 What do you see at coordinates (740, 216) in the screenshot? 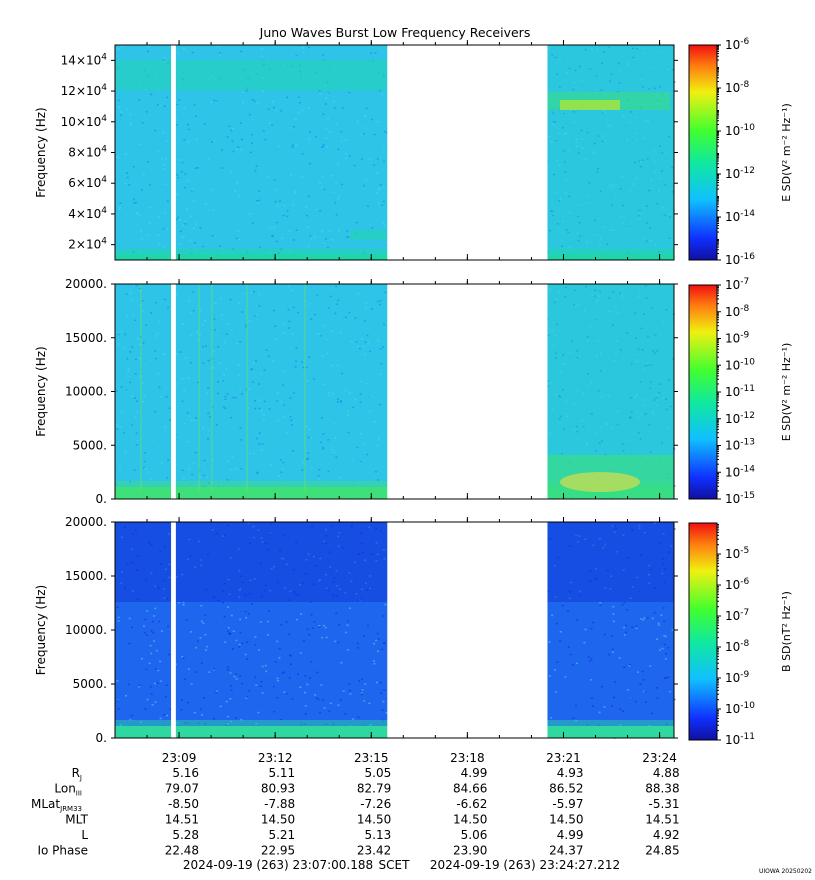
I see `colorbar-tick-label: 10-14` at bounding box center [740, 216].